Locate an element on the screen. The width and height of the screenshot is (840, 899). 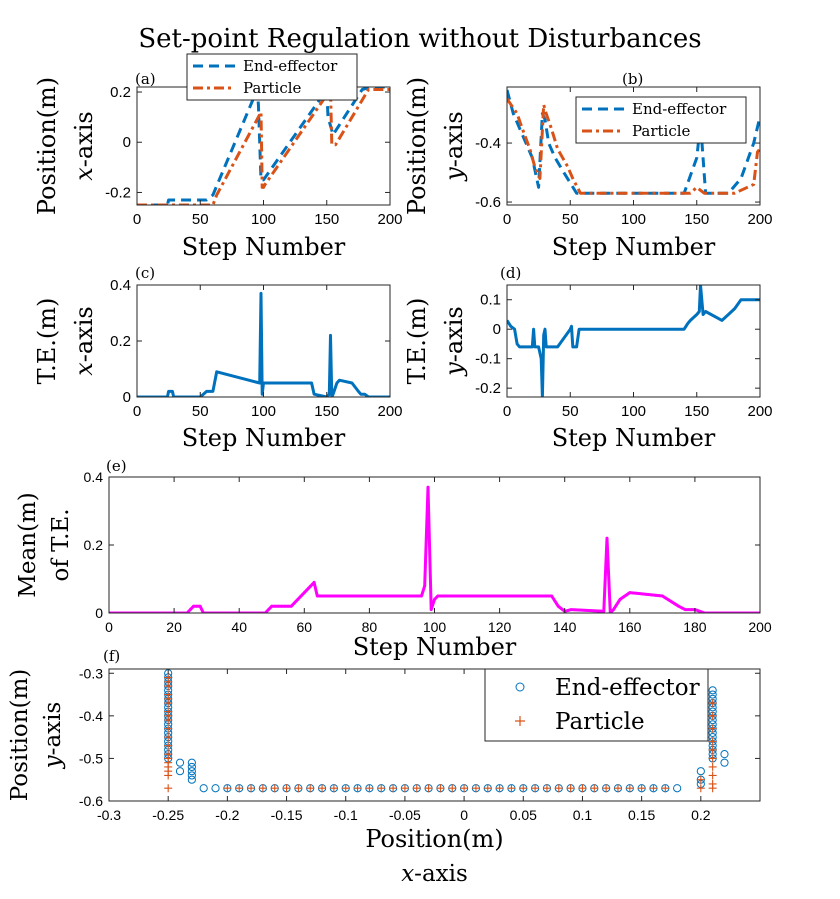
panel-label: (b) is located at coordinates (632, 79).